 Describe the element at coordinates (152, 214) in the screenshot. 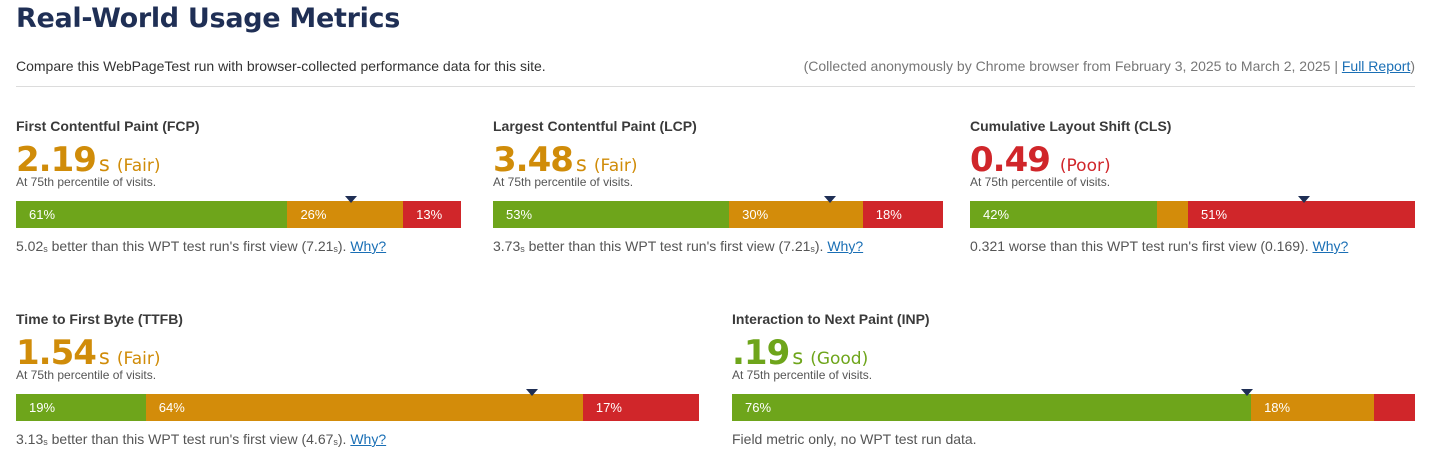

I see `segment-good: 61%` at that location.